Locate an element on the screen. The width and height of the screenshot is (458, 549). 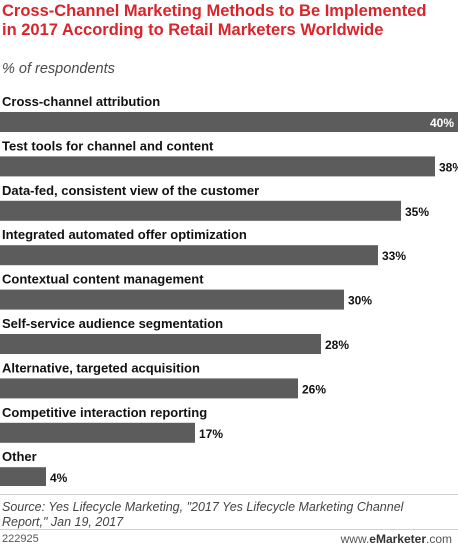
value-label: 33% is located at coordinates (394, 256).